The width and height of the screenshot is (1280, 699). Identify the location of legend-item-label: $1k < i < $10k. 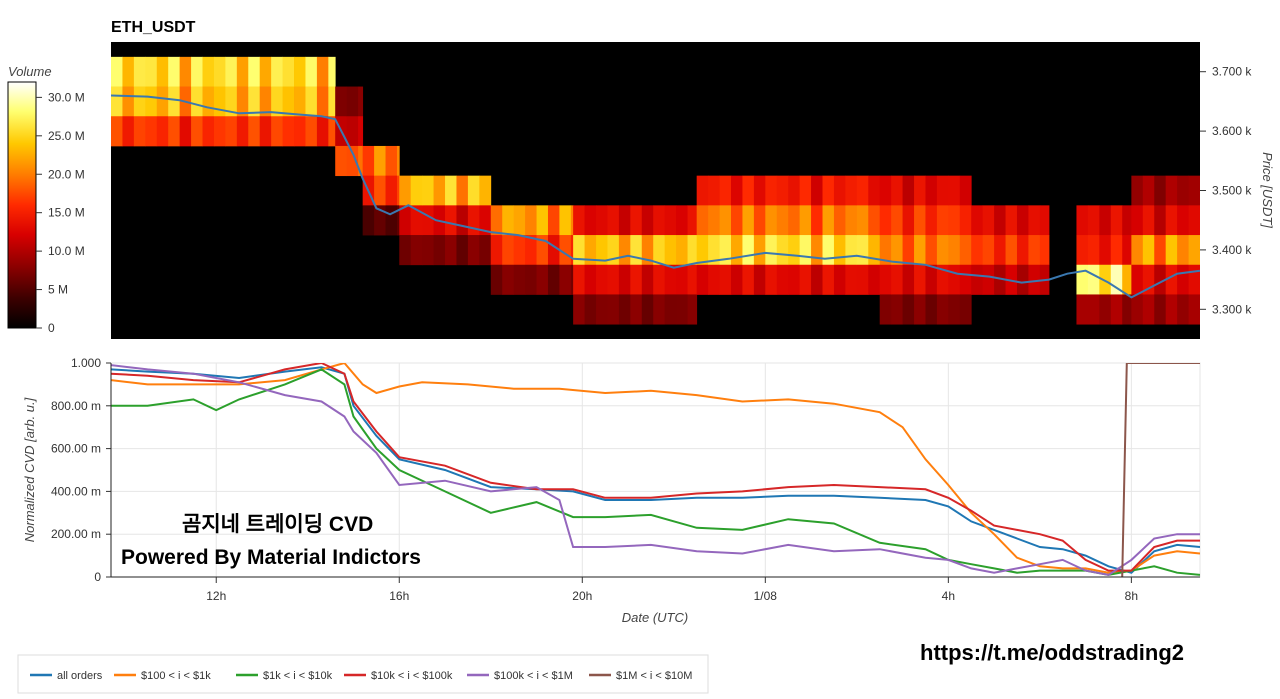
(298, 676).